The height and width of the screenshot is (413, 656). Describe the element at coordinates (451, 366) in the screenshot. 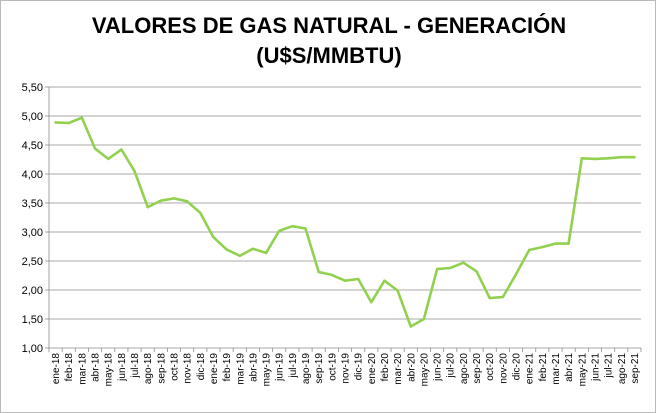

I see `x-tick-label: jul-20` at that location.